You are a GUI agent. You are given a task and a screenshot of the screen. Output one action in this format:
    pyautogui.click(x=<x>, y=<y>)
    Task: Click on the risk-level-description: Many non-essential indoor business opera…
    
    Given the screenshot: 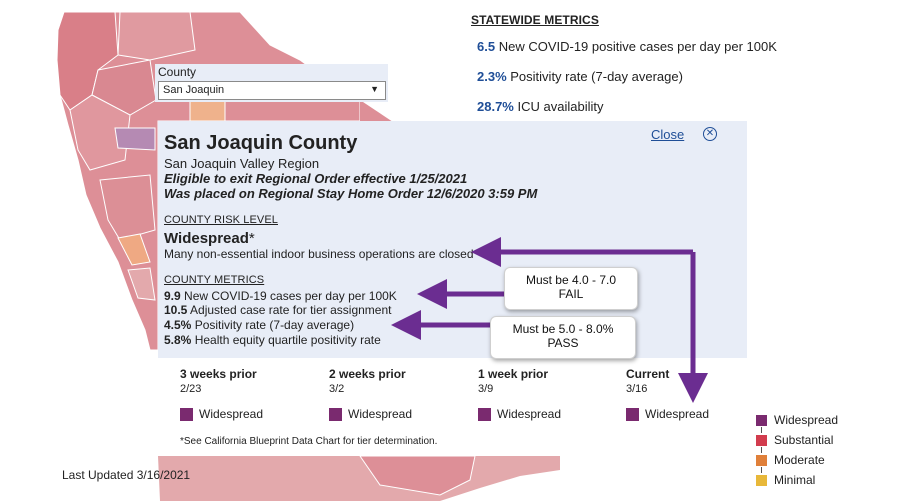 What is the action you would take?
    pyautogui.click(x=319, y=254)
    